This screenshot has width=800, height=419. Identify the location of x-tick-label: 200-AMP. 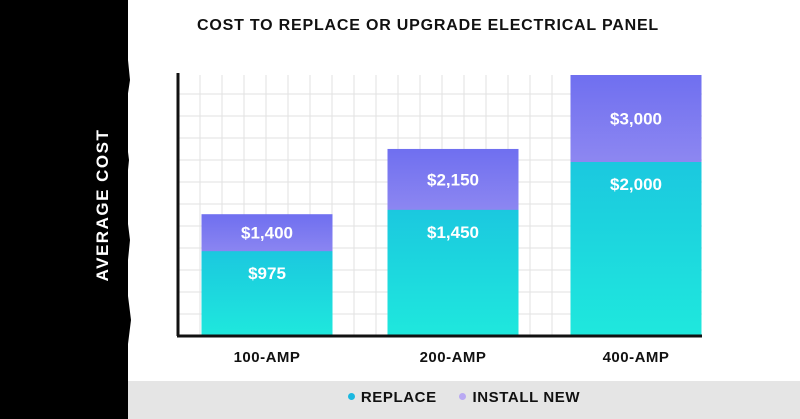
(453, 357).